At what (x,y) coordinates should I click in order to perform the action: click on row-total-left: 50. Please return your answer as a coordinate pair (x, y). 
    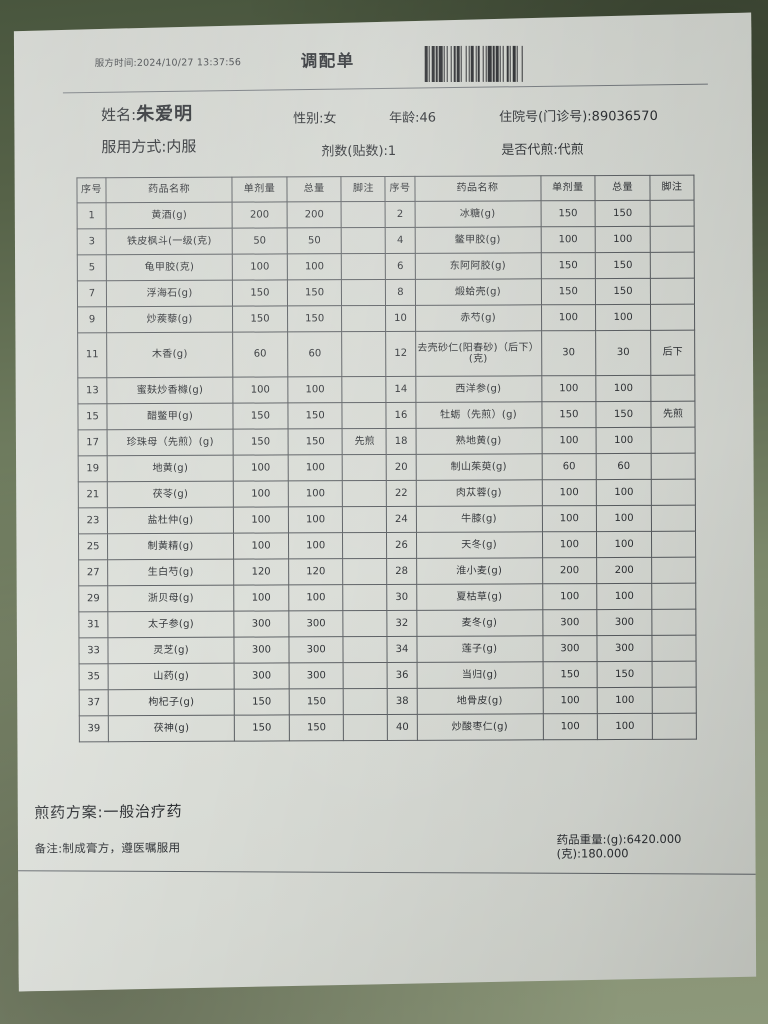
    Looking at the image, I should click on (314, 241).